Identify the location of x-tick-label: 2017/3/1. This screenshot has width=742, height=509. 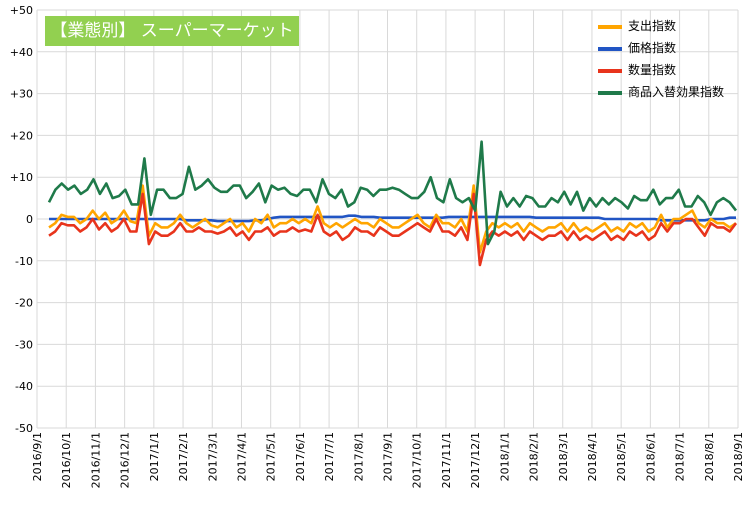
(212, 456).